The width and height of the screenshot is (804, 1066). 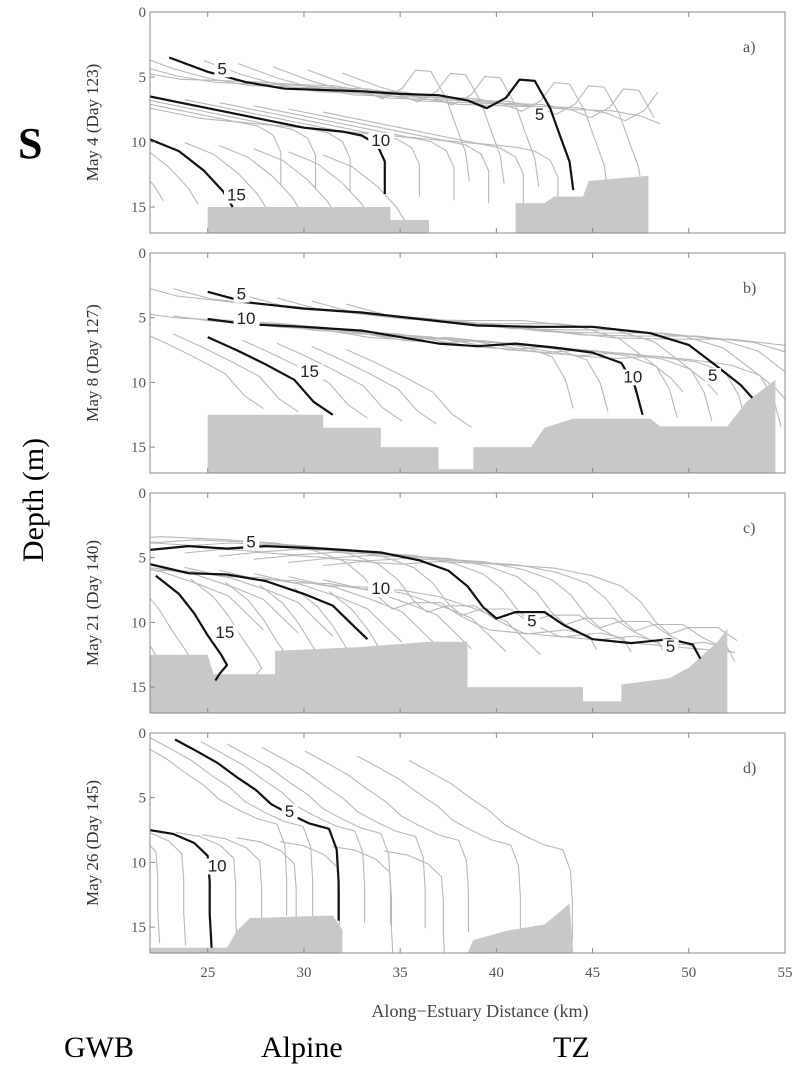 I want to click on location-label-gwb: GWB, so click(x=99, y=1047).